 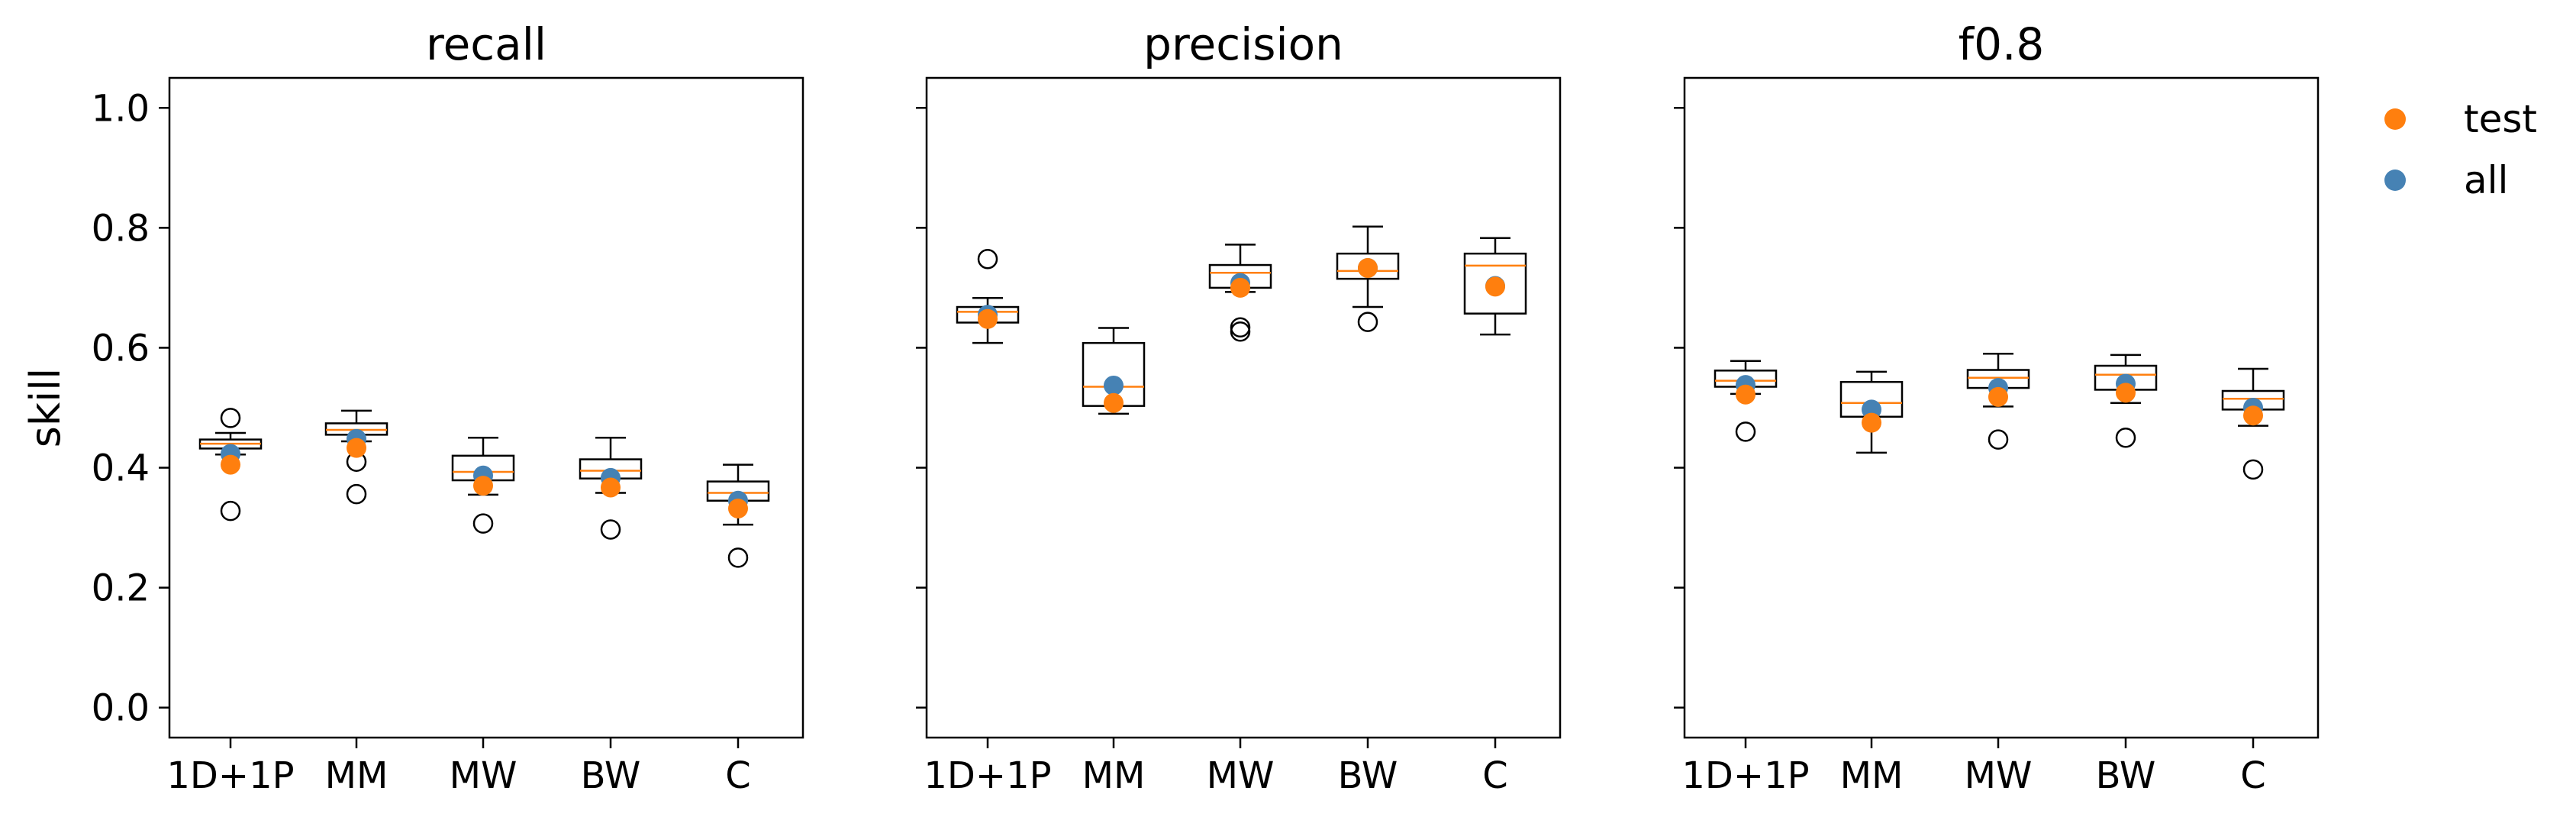 I want to click on legend-marker-test, so click(x=2395, y=119).